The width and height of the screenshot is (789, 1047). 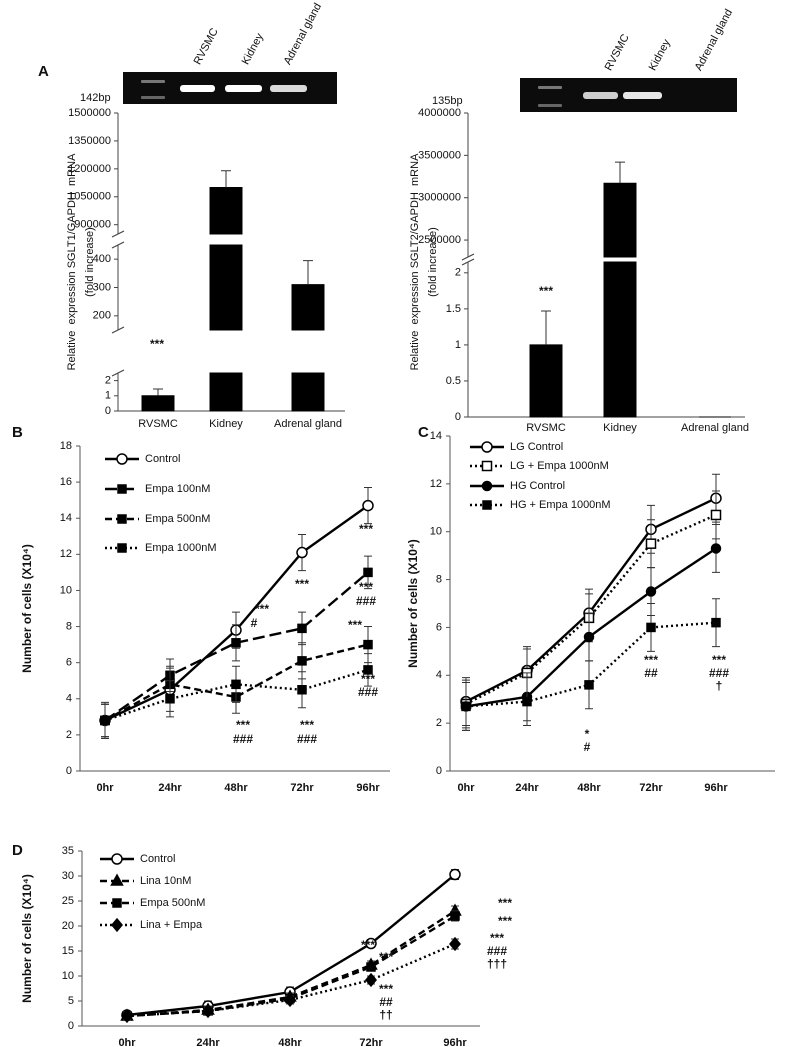 What do you see at coordinates (89, 113) in the screenshot?
I see `y-tick-label: 1500000` at bounding box center [89, 113].